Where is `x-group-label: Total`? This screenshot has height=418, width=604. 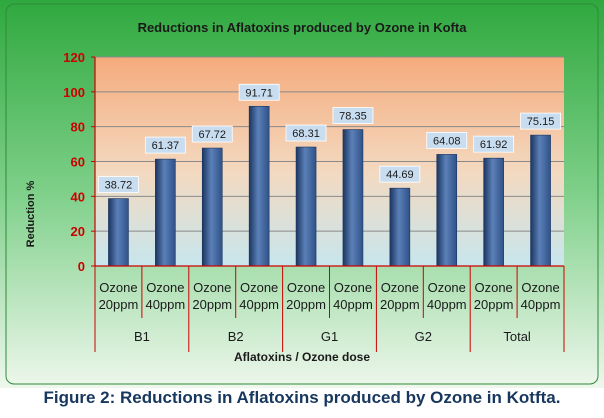
x-group-label: Total is located at coordinates (517, 336).